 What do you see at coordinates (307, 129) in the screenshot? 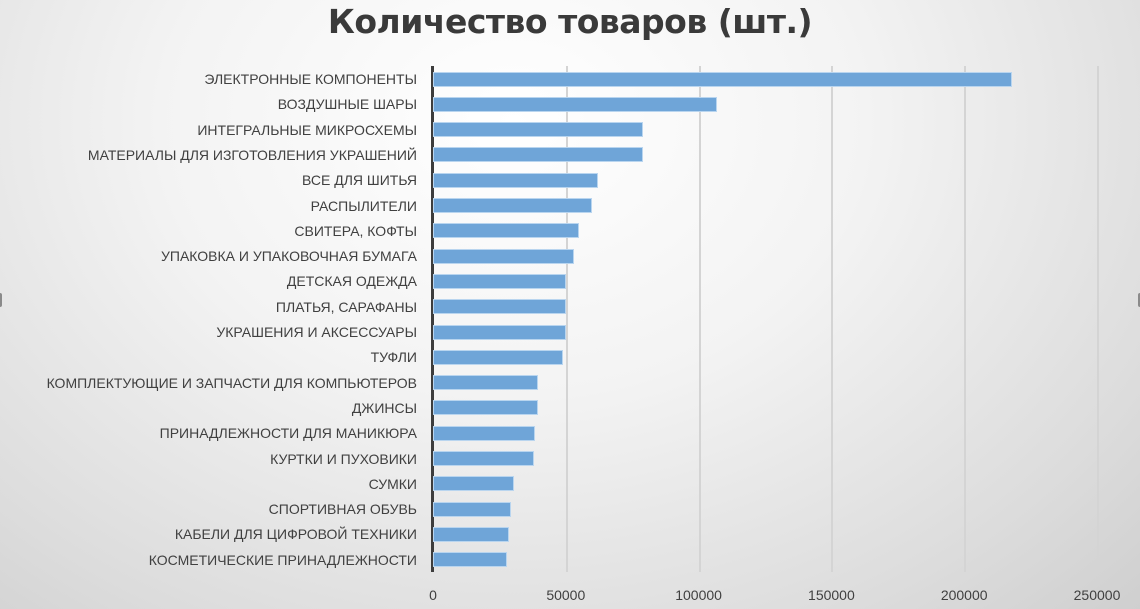
I see `category-label: ИНТЕГРАЛЬНЫЕ МИКРОСХЕМЫ` at bounding box center [307, 129].